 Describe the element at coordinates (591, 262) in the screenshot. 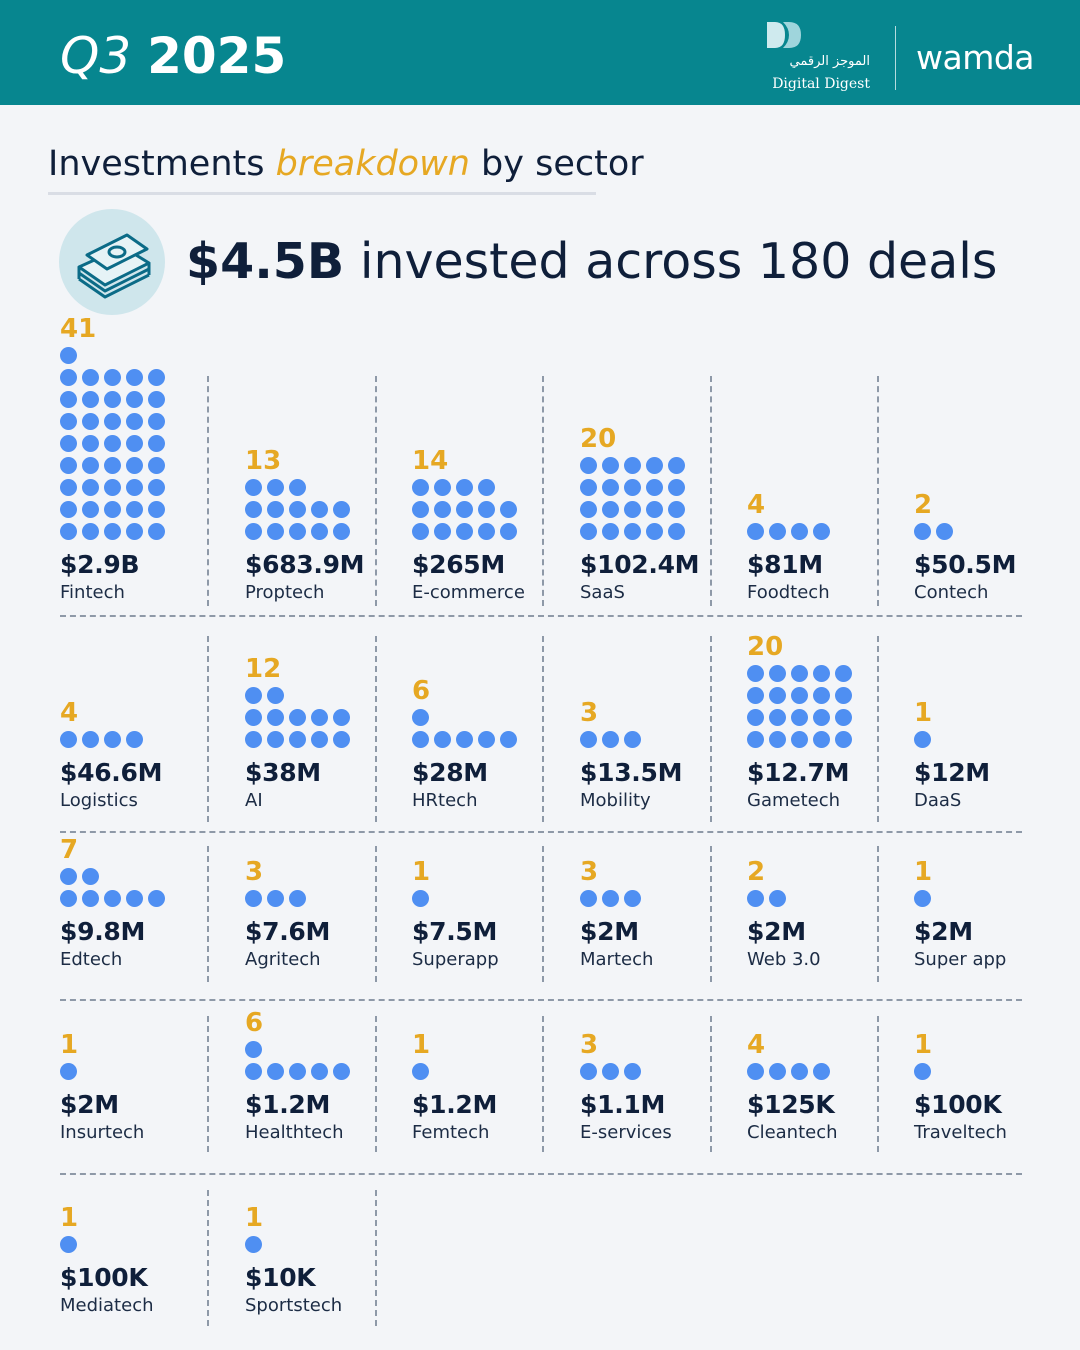

I see `summary-headline: $4.5B invested across 180 deals` at that location.